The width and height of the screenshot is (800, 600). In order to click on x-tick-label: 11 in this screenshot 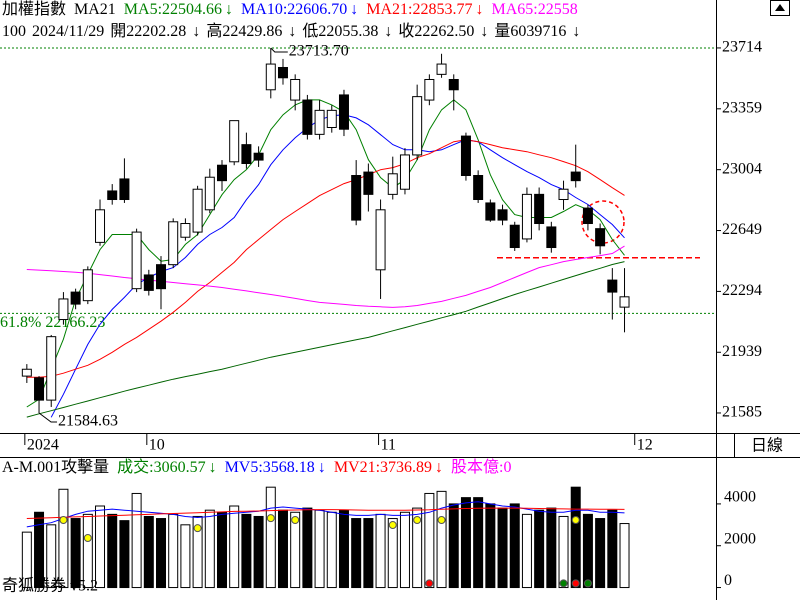, I will do `click(388, 445)`.